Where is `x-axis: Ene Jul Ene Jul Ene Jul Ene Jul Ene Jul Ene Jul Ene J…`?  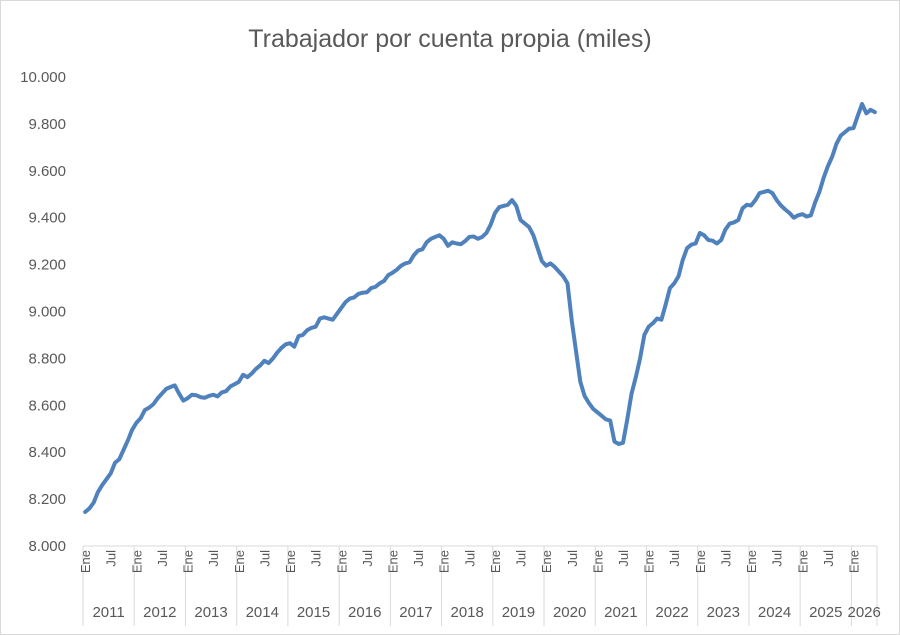
x-axis: Ene Jul Ene Jul Ene Jul Ene Jul Ene Jul Ene Jul Ene J… is located at coordinates (479, 585).